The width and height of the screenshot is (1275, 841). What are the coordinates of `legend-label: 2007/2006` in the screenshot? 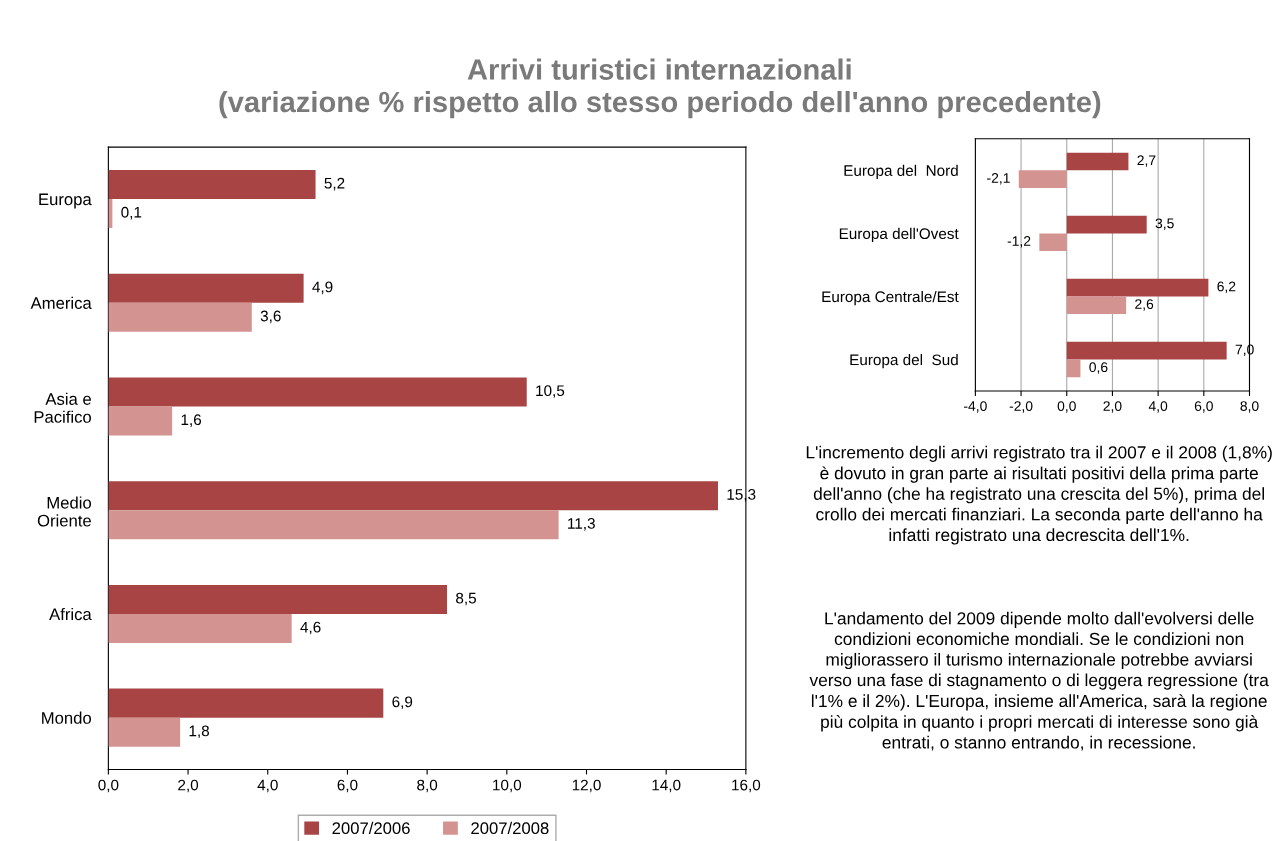 It's located at (371, 828).